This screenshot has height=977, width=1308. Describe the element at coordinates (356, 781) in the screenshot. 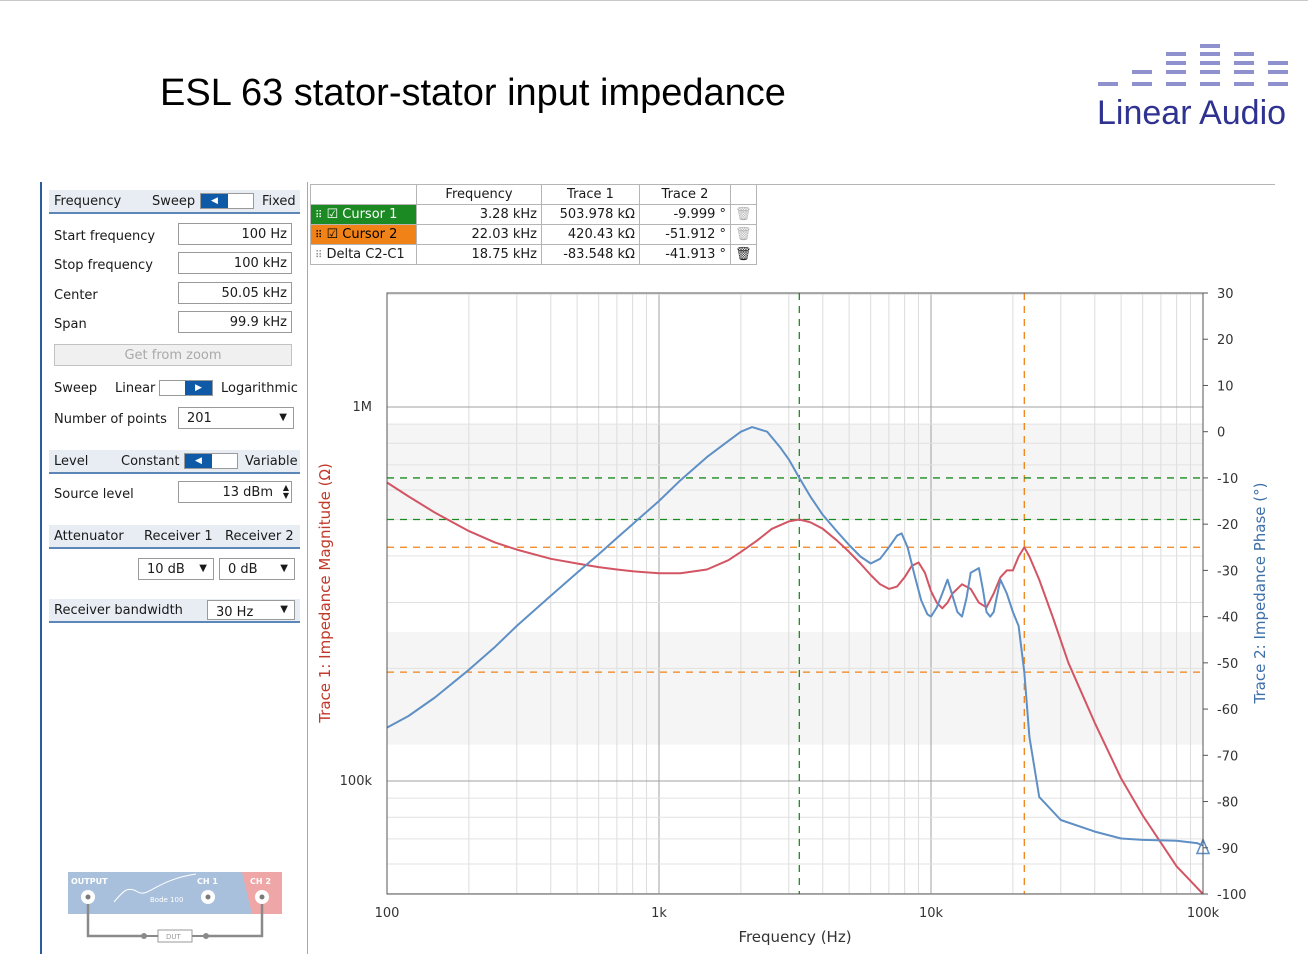

I see `left-tick-label: 100k` at that location.